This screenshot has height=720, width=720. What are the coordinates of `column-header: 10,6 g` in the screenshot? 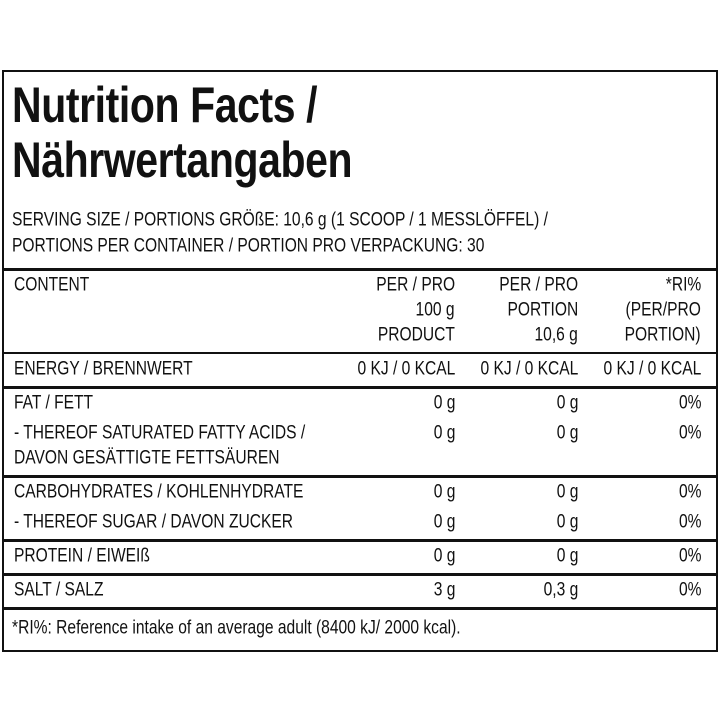 It's located at (556, 335).